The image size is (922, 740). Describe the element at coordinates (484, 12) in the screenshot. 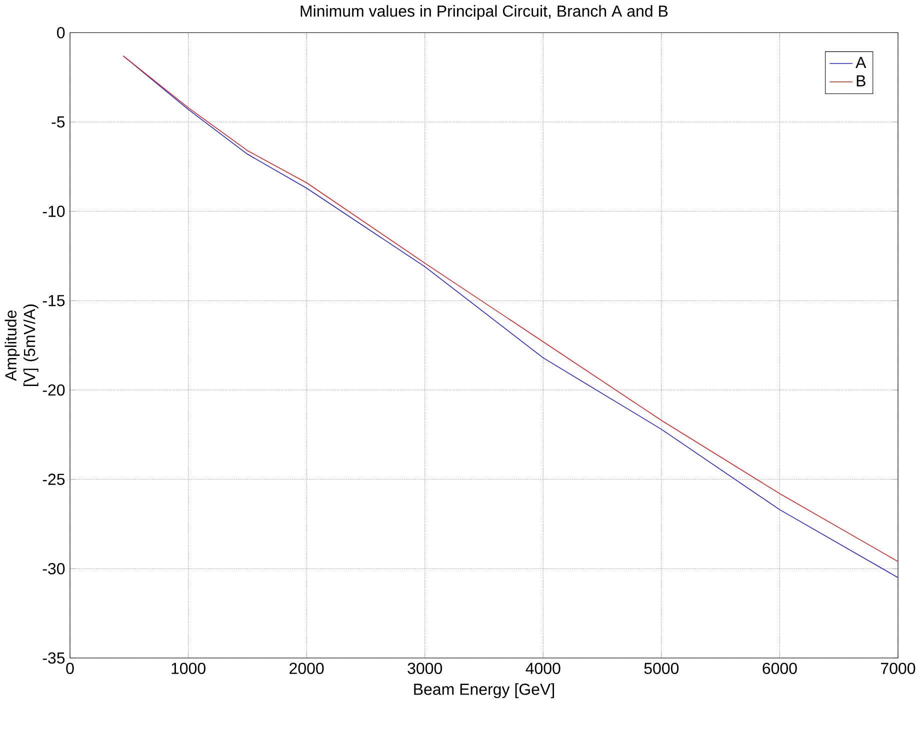

I see `chart-title: Minimum values in Principal Circuit, Branch A and B` at that location.